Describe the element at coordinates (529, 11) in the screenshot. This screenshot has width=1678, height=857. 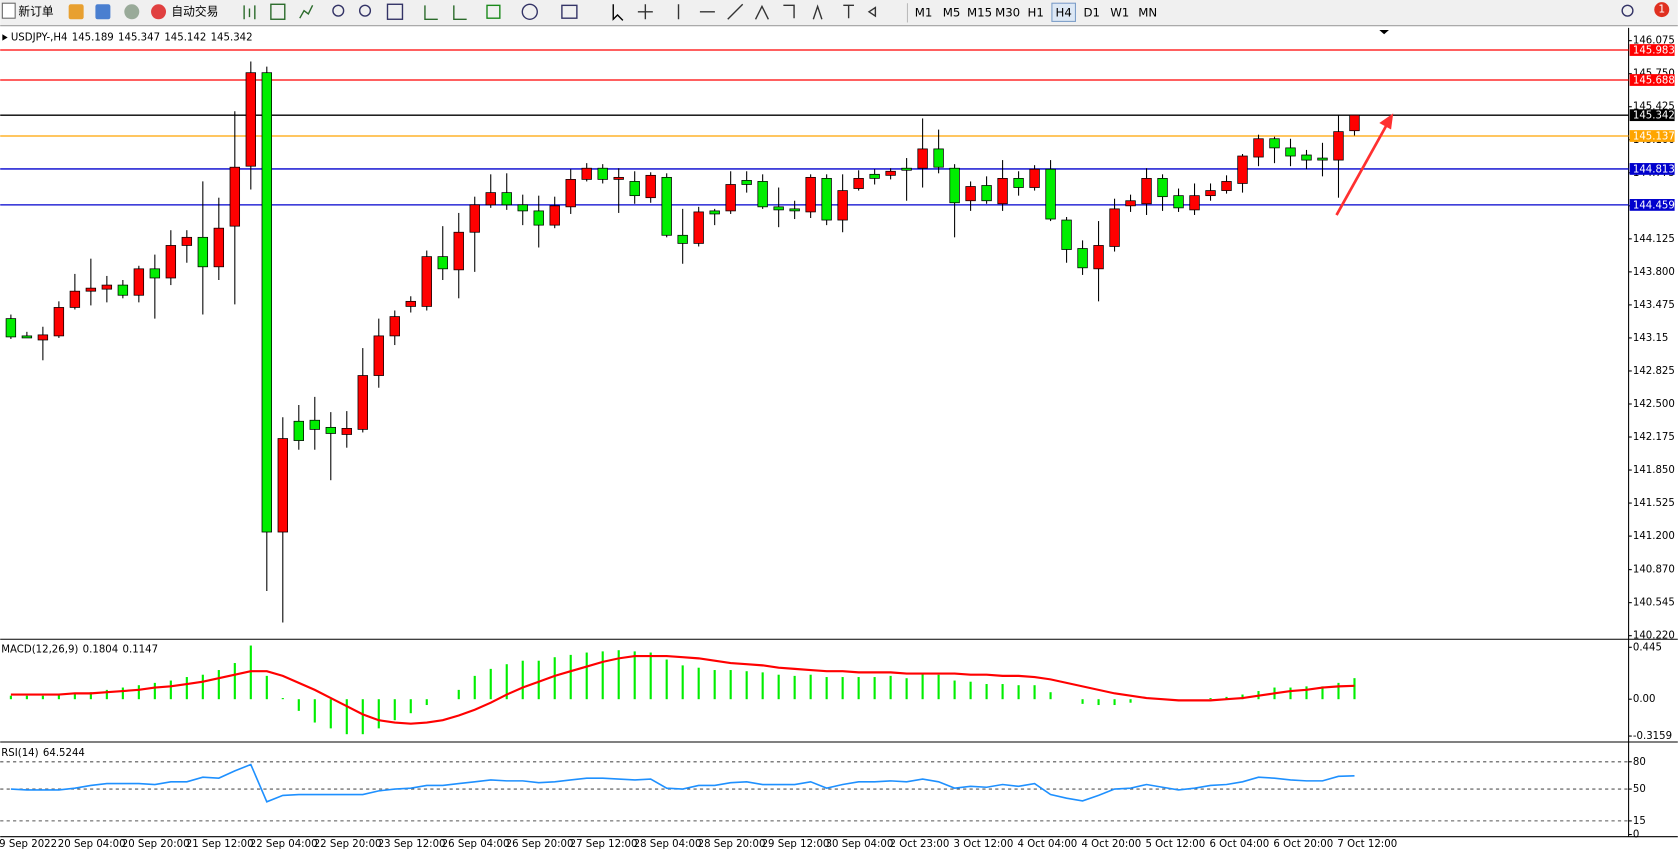
I see `periods-icon` at that location.